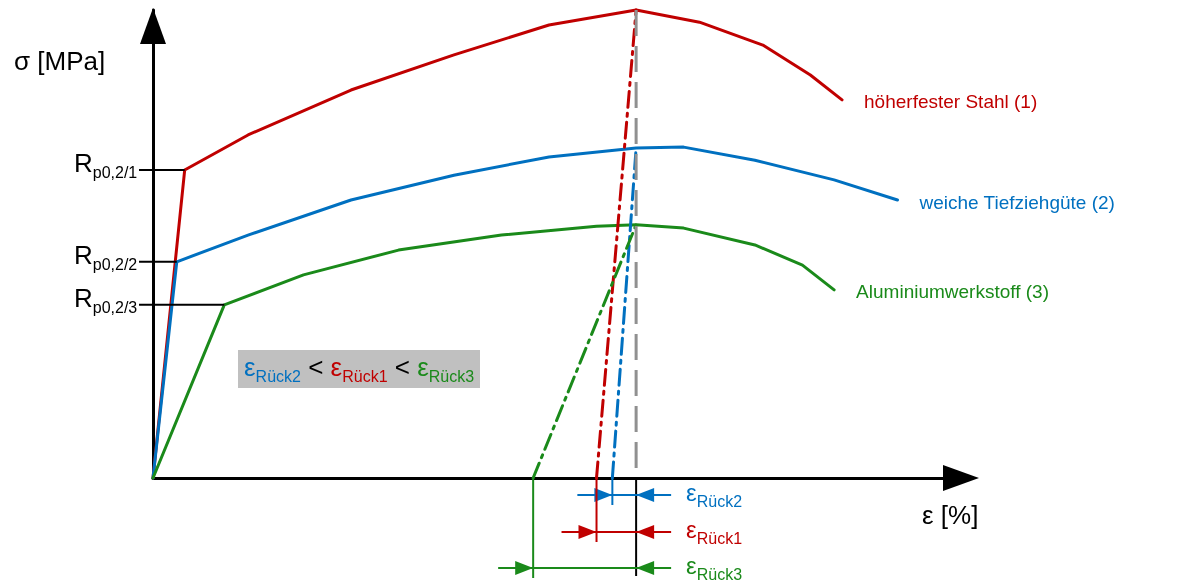 Image resolution: width=1181 pixels, height=580 pixels. Describe the element at coordinates (60, 61) in the screenshot. I see `y-axis-title: σ [MPa]` at that location.